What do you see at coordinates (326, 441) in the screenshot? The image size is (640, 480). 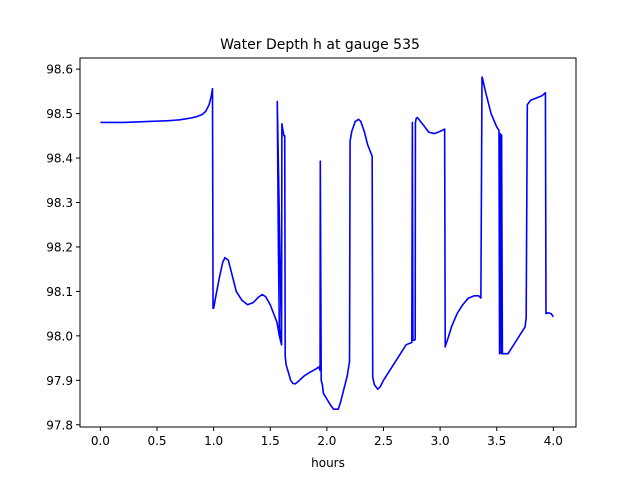 I see `x-tick-label: 2.0` at bounding box center [326, 441].